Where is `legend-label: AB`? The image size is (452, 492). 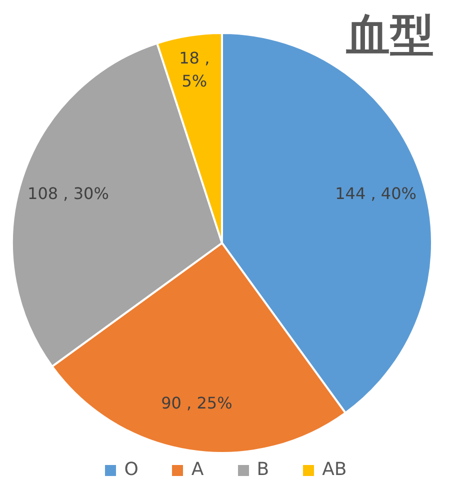
legend-label: AB is located at coordinates (334, 470).